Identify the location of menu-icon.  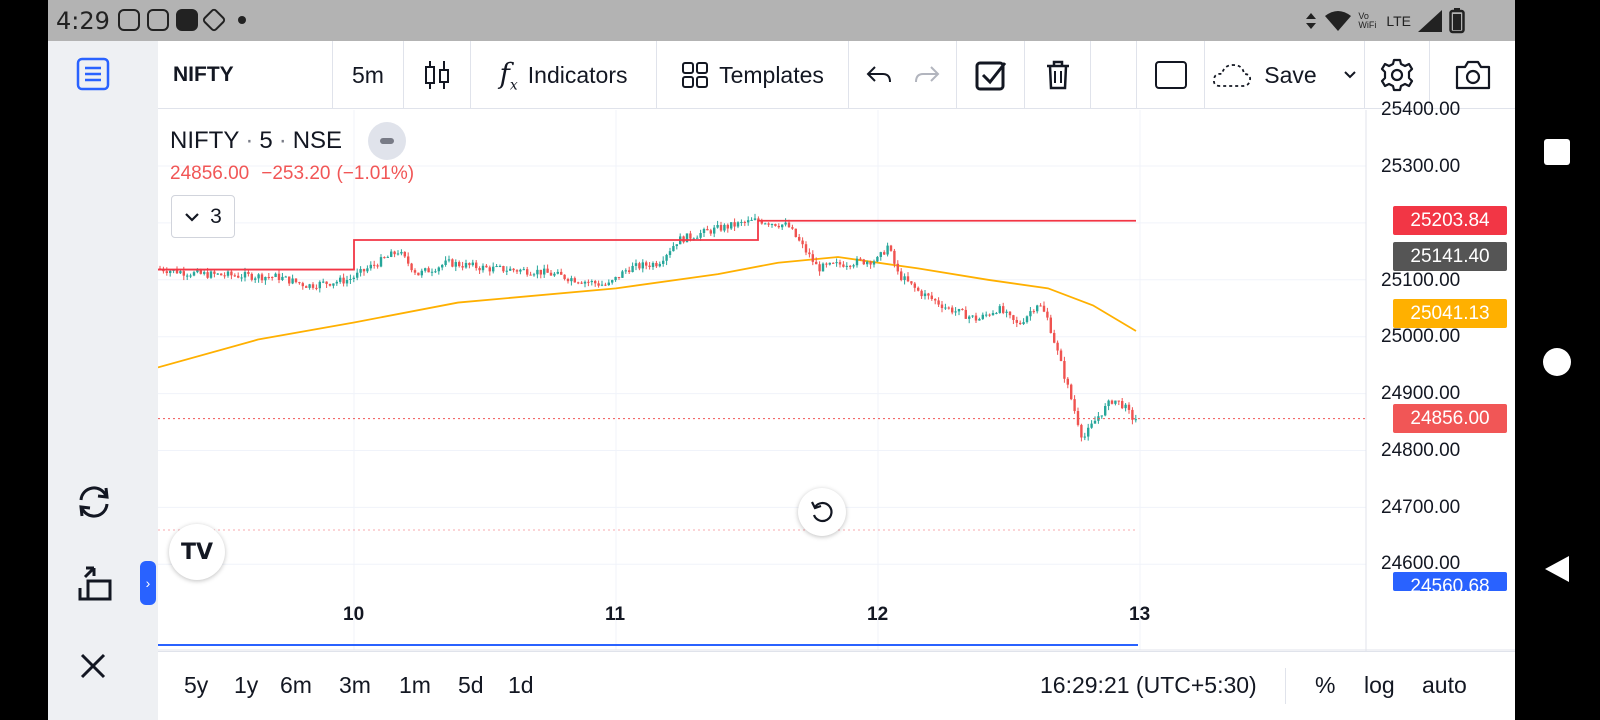
(93, 74).